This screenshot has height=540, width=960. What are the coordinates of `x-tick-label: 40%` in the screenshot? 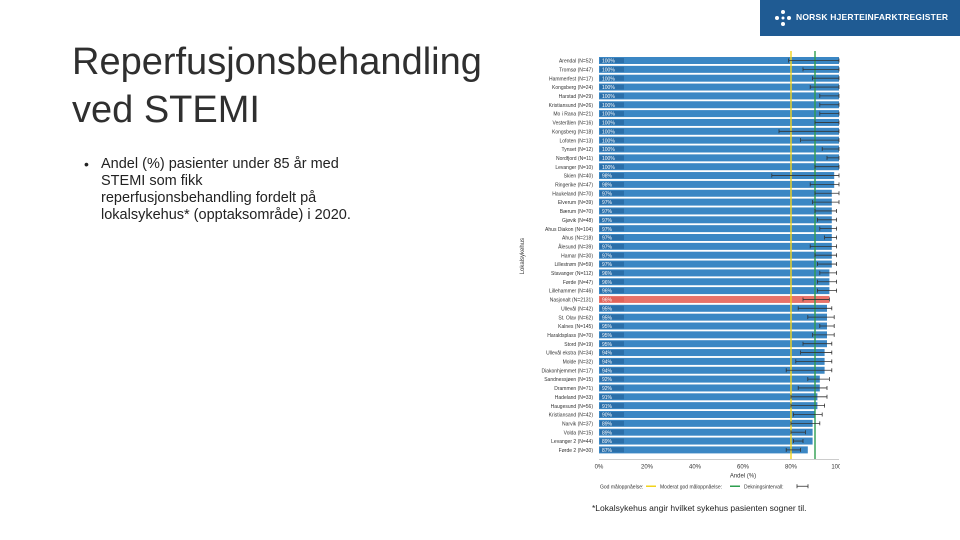 It's located at (695, 467).